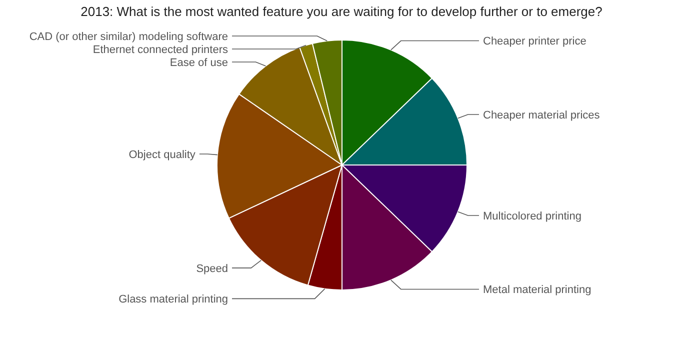 The image size is (683, 341). Describe the element at coordinates (532, 216) in the screenshot. I see `slice-label: Multicolored printing` at that location.